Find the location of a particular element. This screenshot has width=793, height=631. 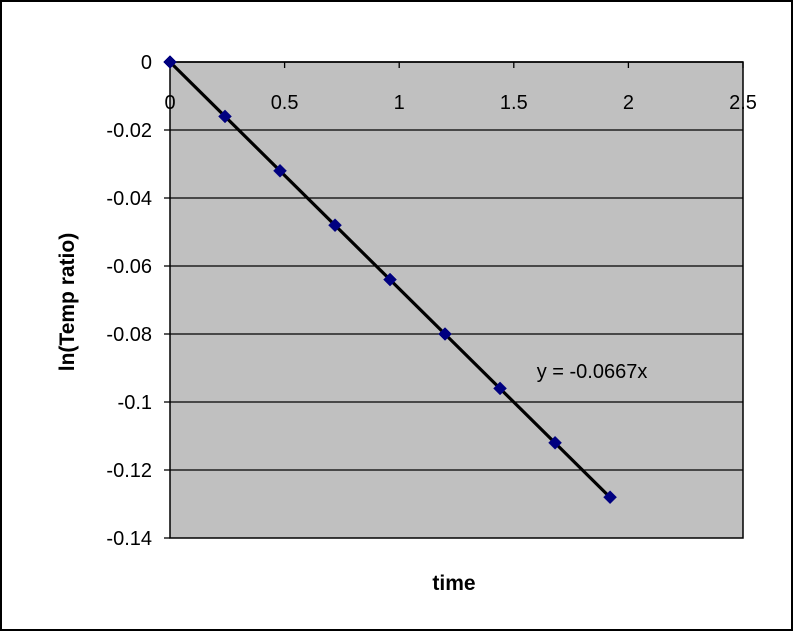

y-tick-label: -0.12 is located at coordinates (129, 471).